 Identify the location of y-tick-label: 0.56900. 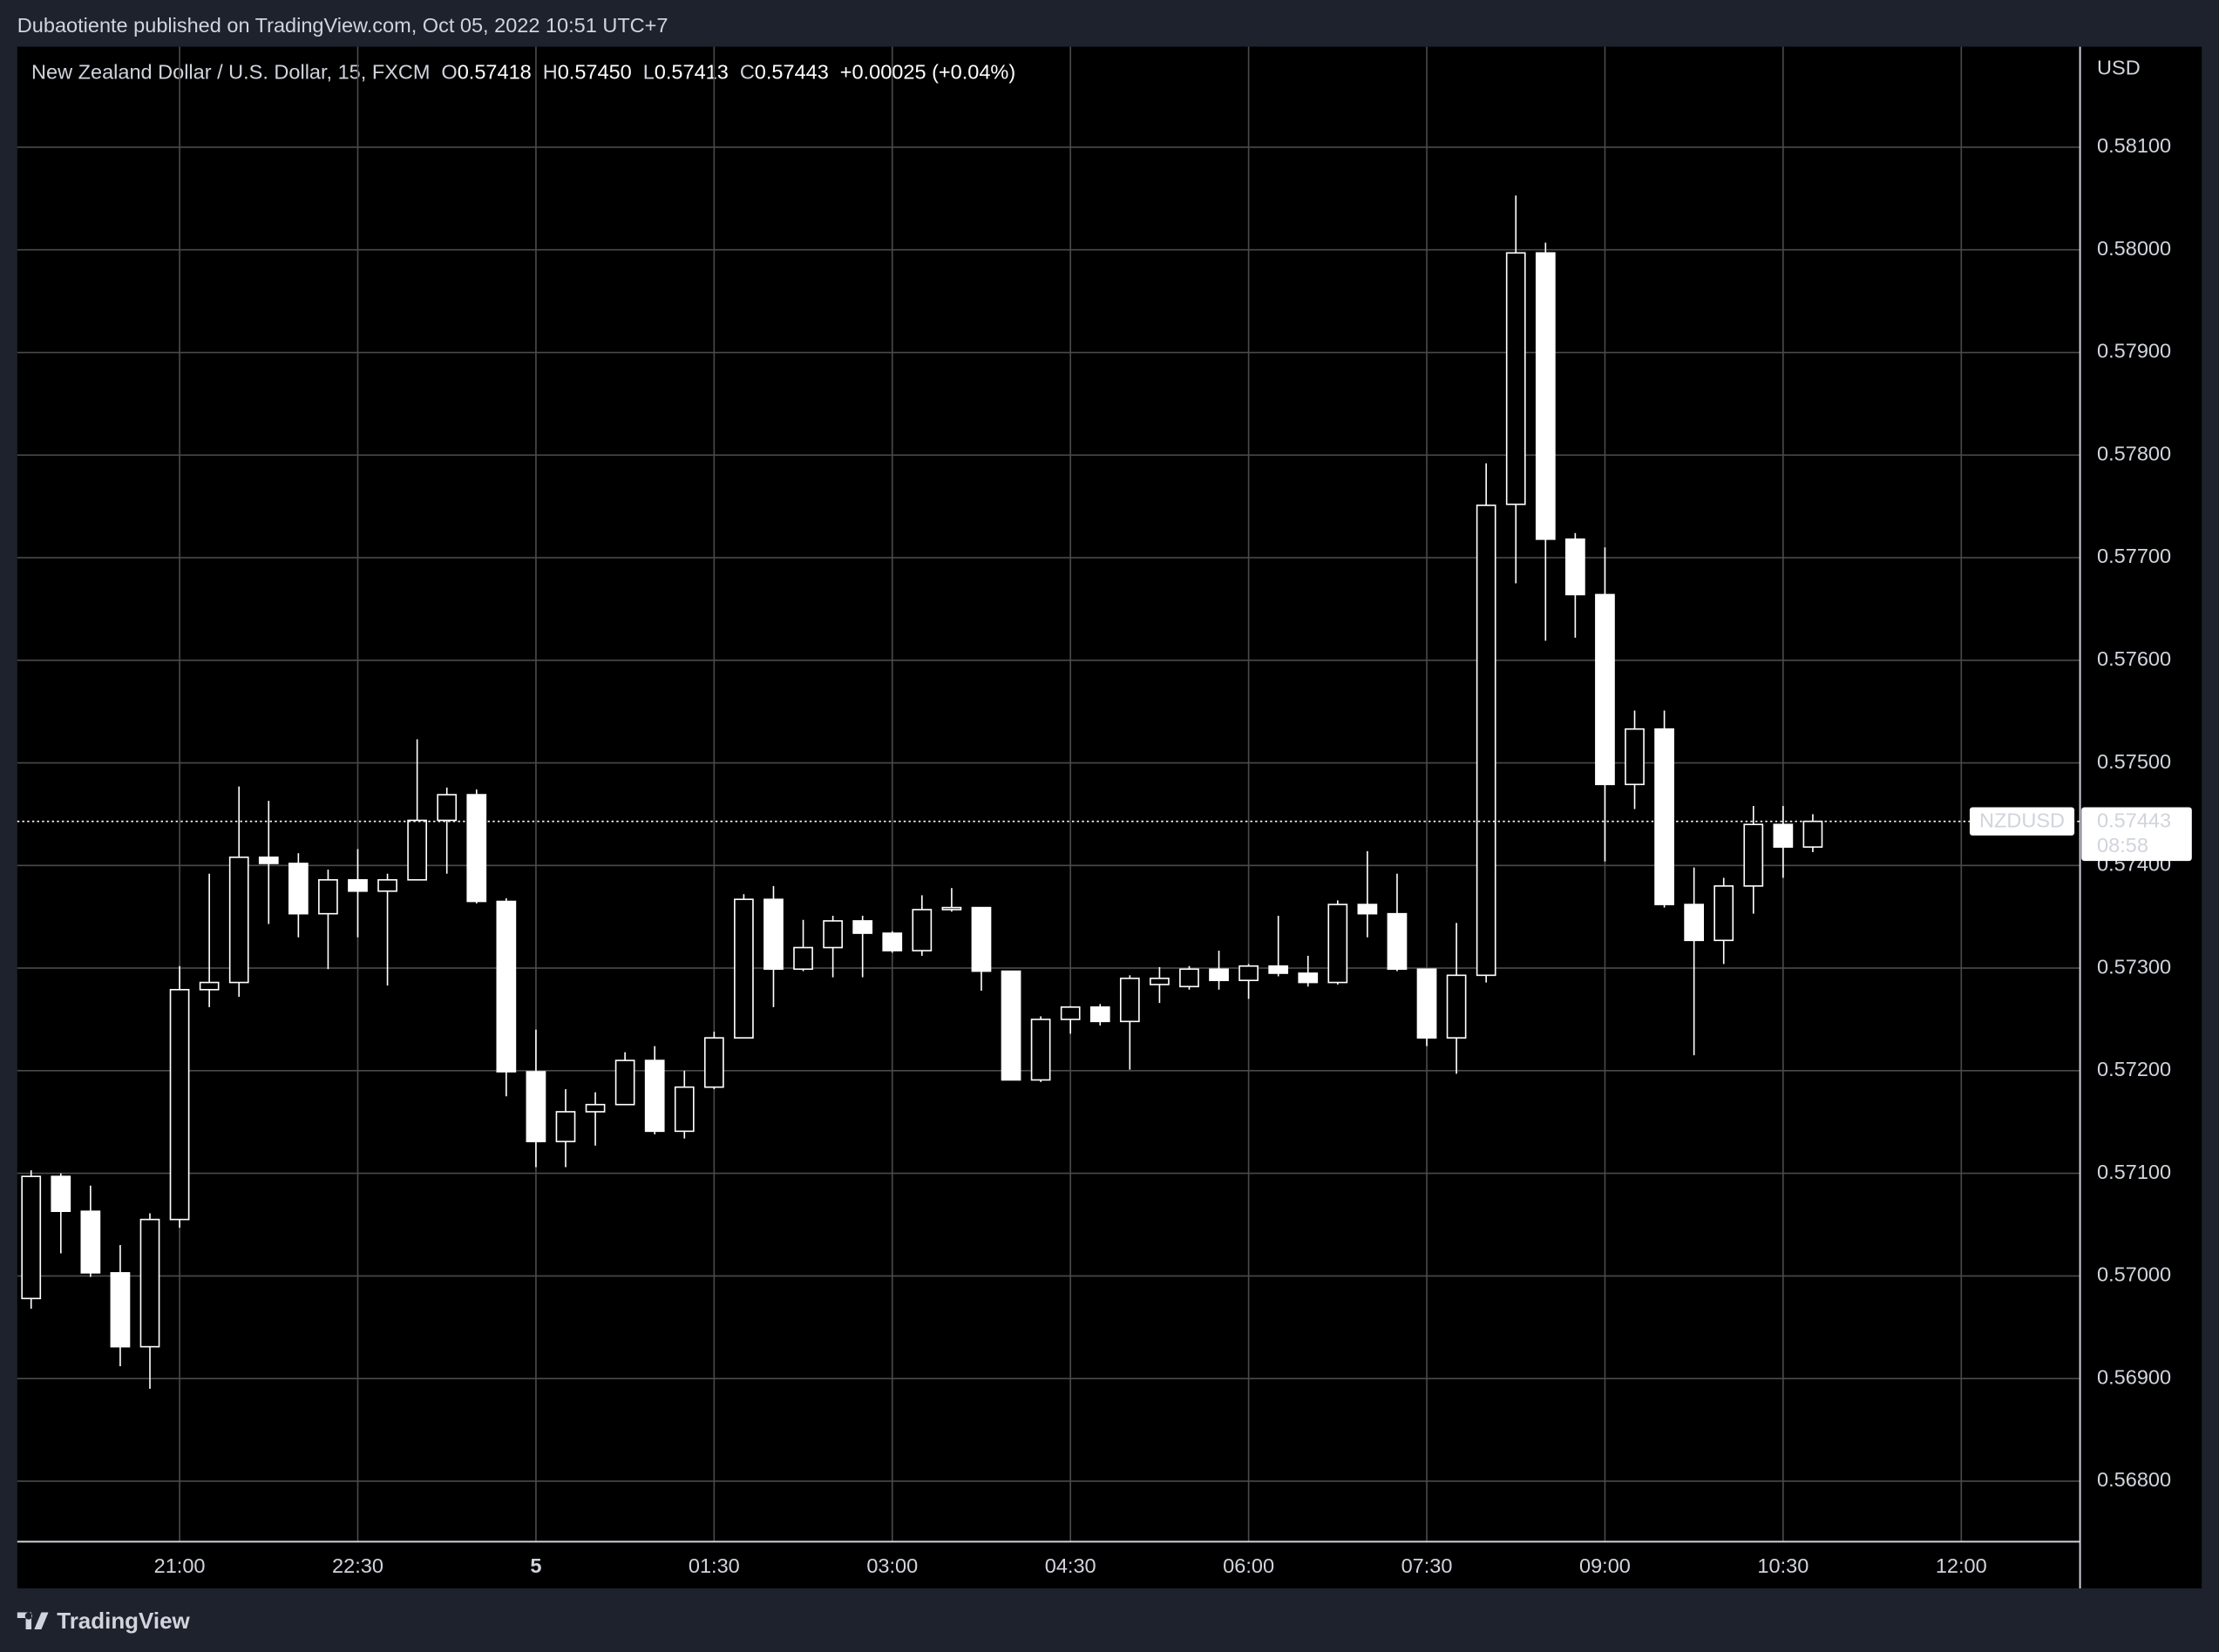
(2134, 1376).